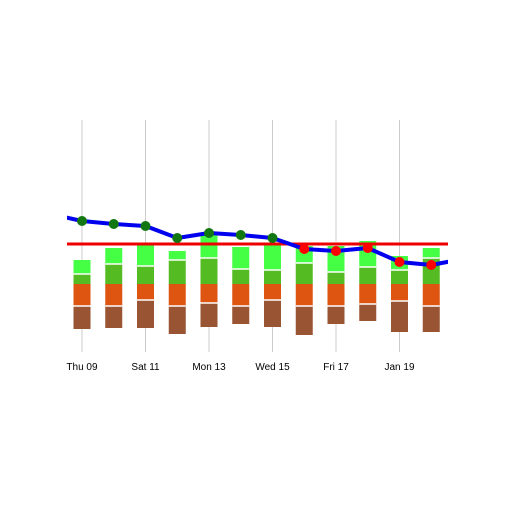 The image size is (512, 512). Describe the element at coordinates (256, 284) in the screenshot. I see `stacked-bars` at that location.